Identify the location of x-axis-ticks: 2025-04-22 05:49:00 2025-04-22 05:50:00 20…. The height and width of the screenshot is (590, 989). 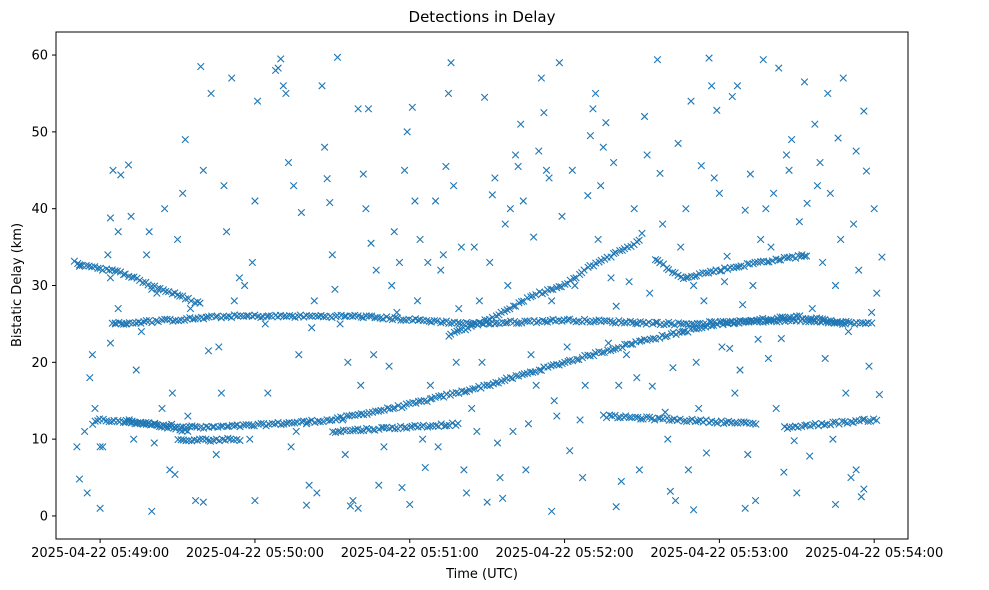
(487, 550).